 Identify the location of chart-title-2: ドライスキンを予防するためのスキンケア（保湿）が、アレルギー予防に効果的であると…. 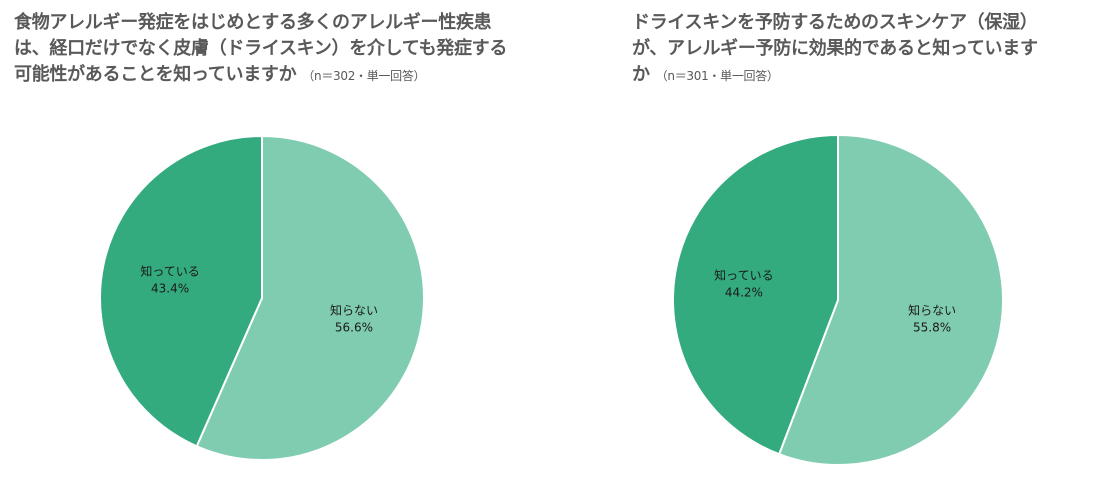
(842, 49).